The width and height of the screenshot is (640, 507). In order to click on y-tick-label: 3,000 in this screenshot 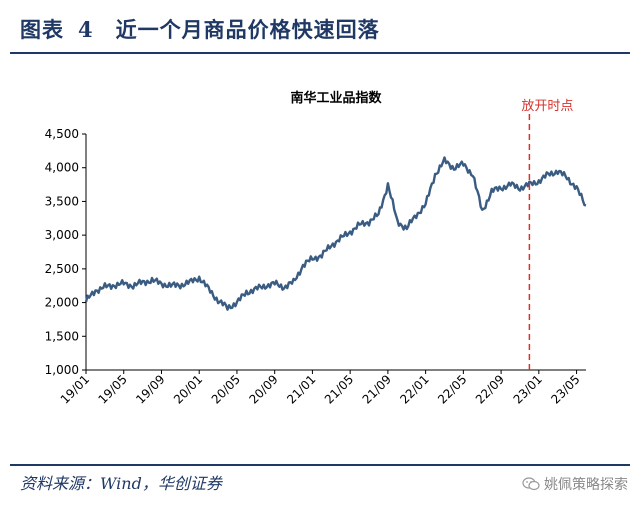, I will do `click(62, 235)`.